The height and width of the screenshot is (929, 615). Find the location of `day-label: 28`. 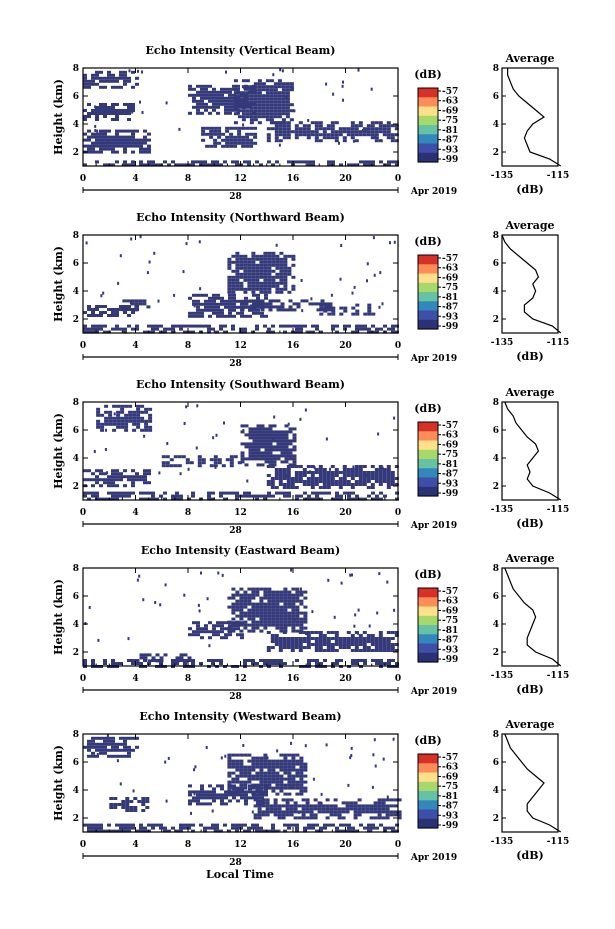

day-label: 28 is located at coordinates (235, 364).